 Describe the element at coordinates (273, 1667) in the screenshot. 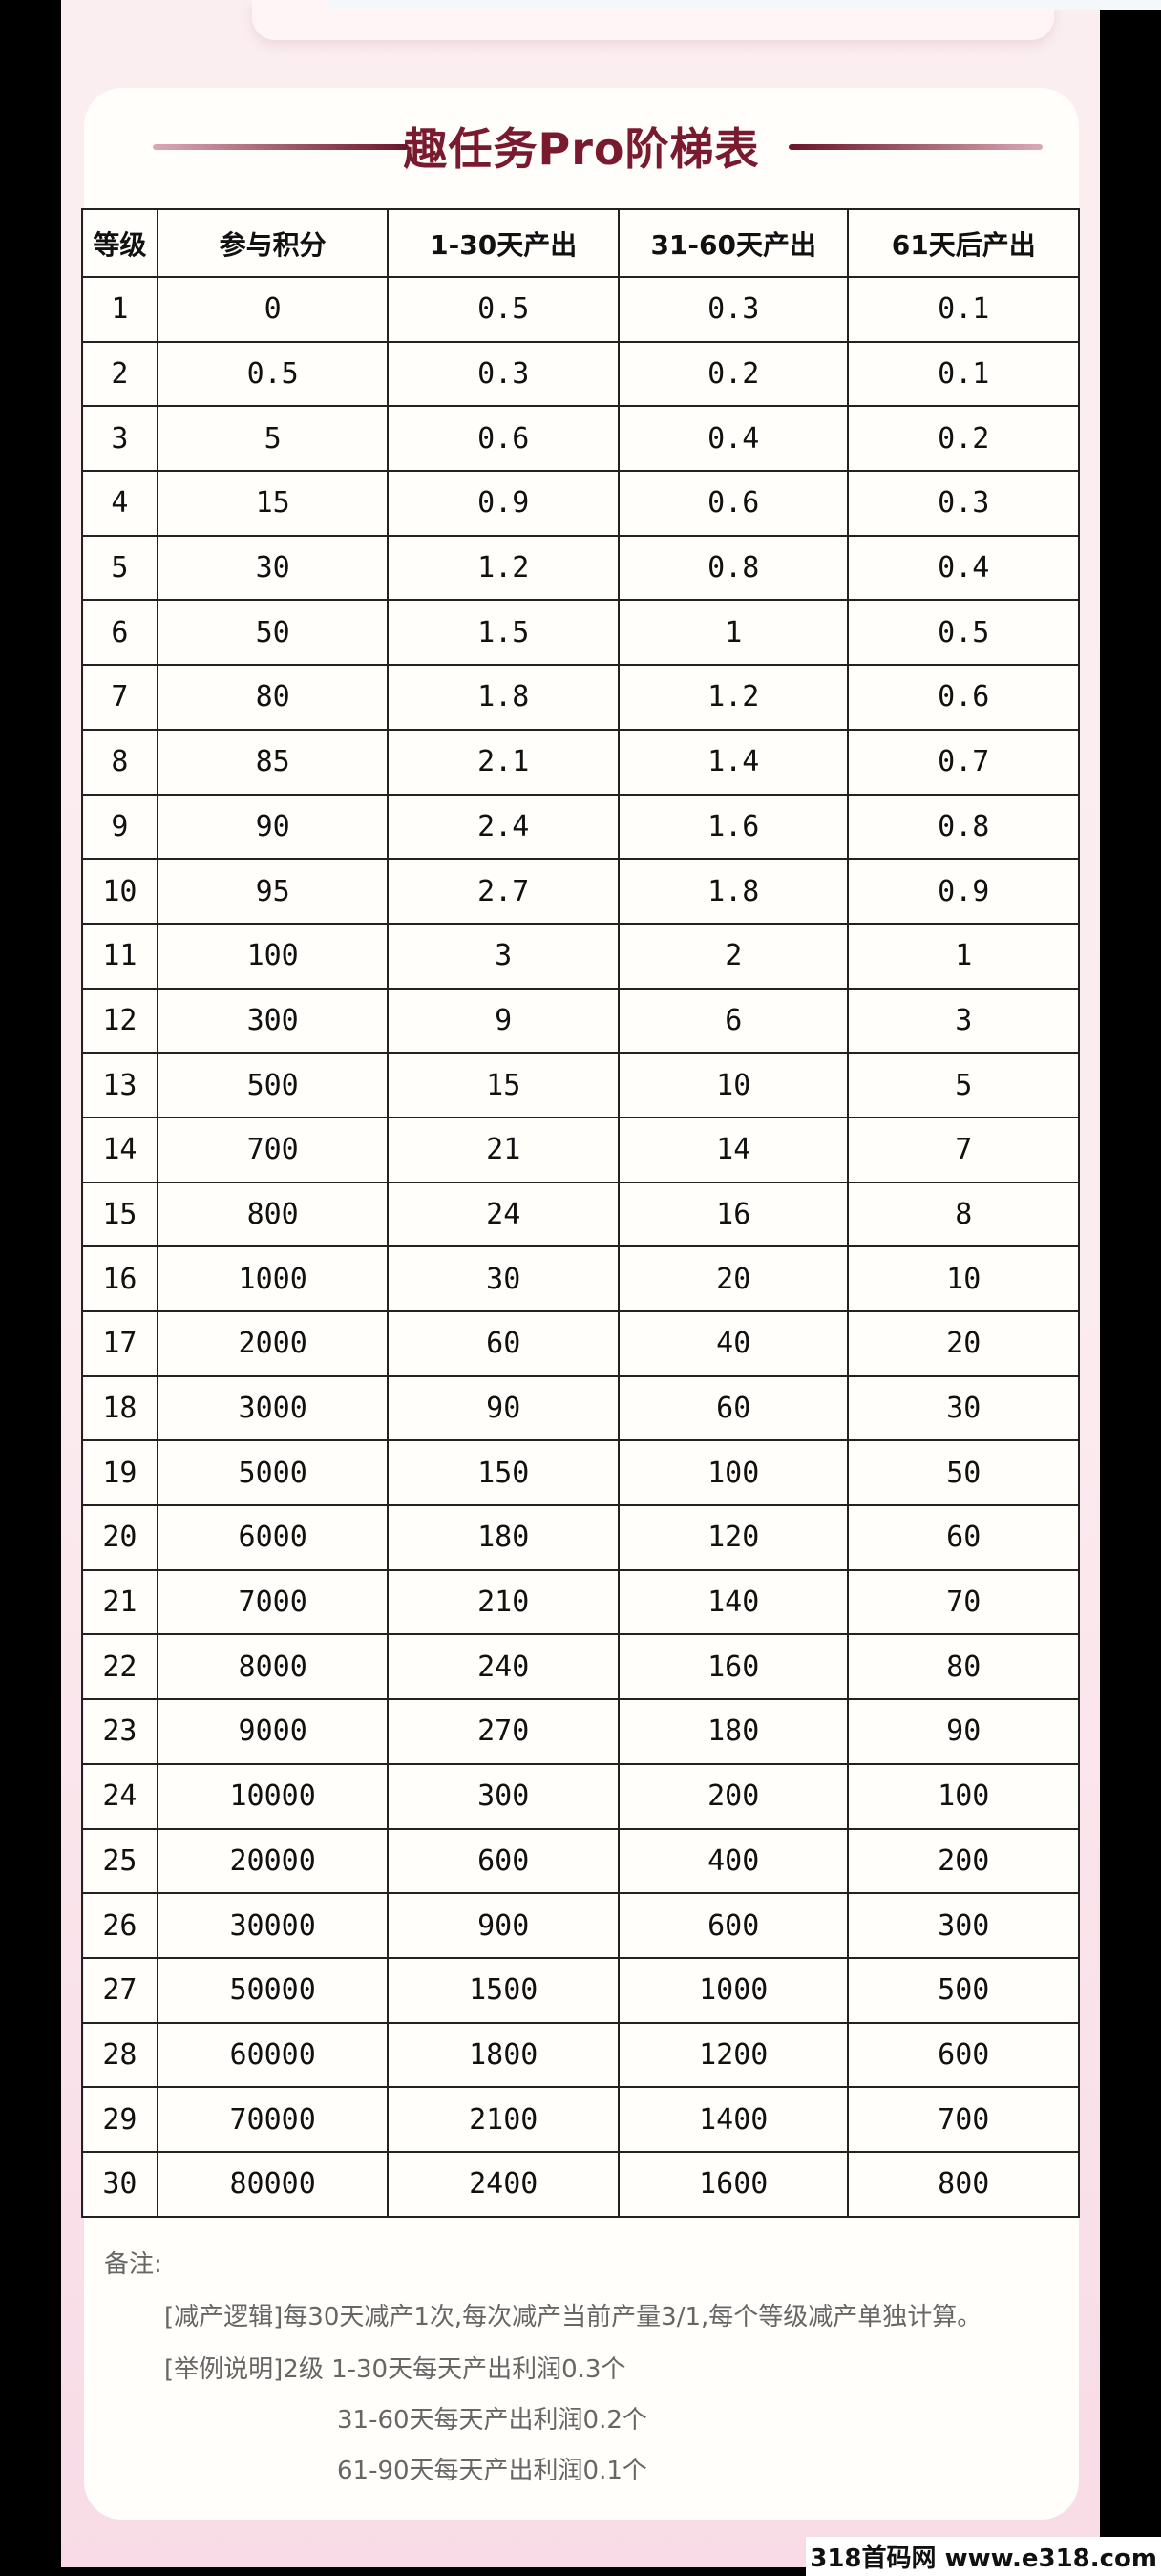

I see `table-cell: 8000` at that location.